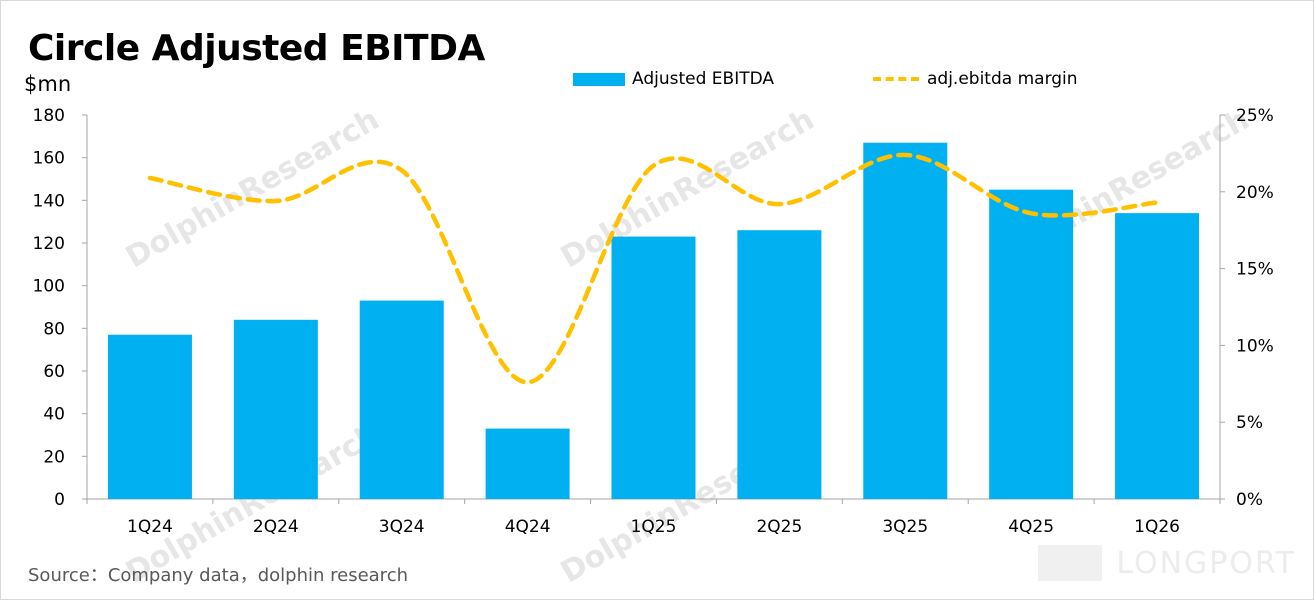 The image size is (1316, 602). I want to click on y-tick-label: 0, so click(59, 500).